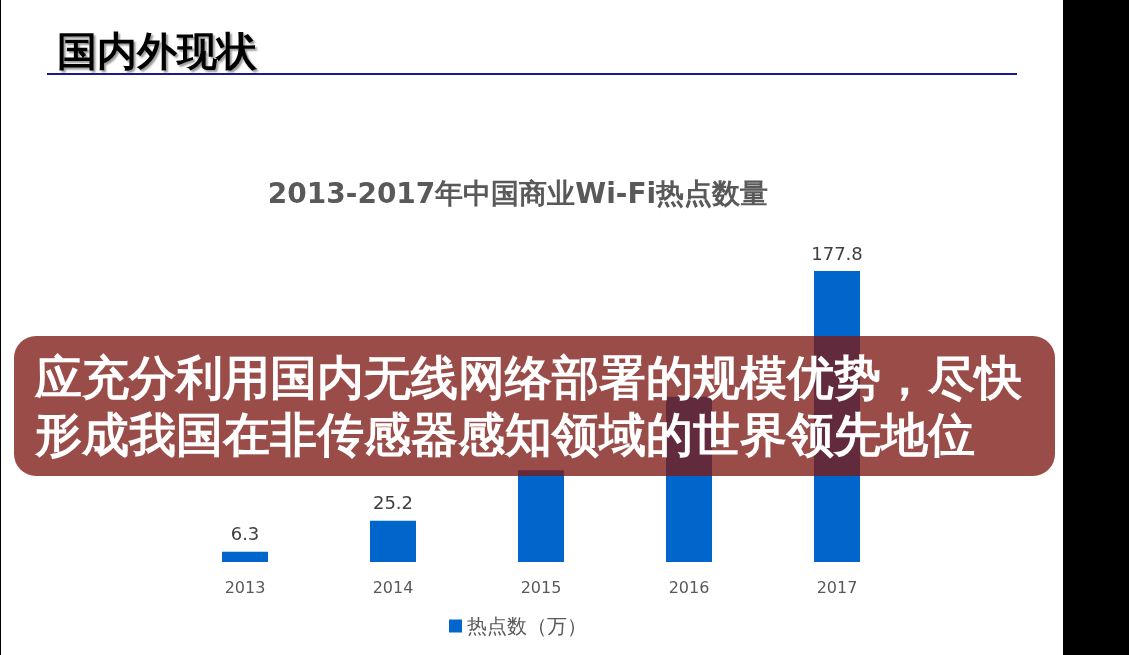 The image size is (1129, 655). What do you see at coordinates (541, 587) in the screenshot?
I see `x-tick-label: 2015` at bounding box center [541, 587].